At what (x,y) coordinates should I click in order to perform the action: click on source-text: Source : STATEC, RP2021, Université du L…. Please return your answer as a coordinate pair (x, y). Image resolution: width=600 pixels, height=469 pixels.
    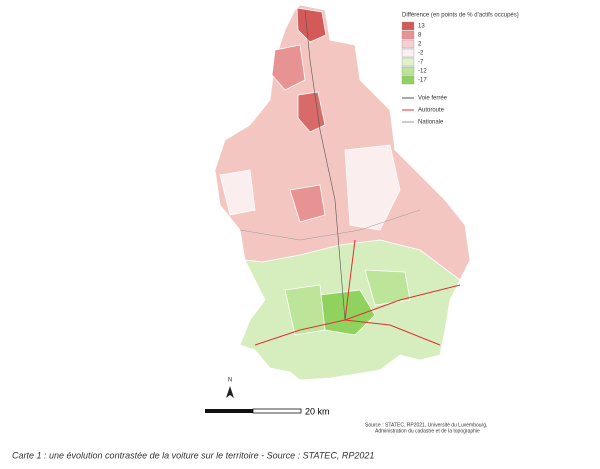
    Looking at the image, I should click on (426, 425).